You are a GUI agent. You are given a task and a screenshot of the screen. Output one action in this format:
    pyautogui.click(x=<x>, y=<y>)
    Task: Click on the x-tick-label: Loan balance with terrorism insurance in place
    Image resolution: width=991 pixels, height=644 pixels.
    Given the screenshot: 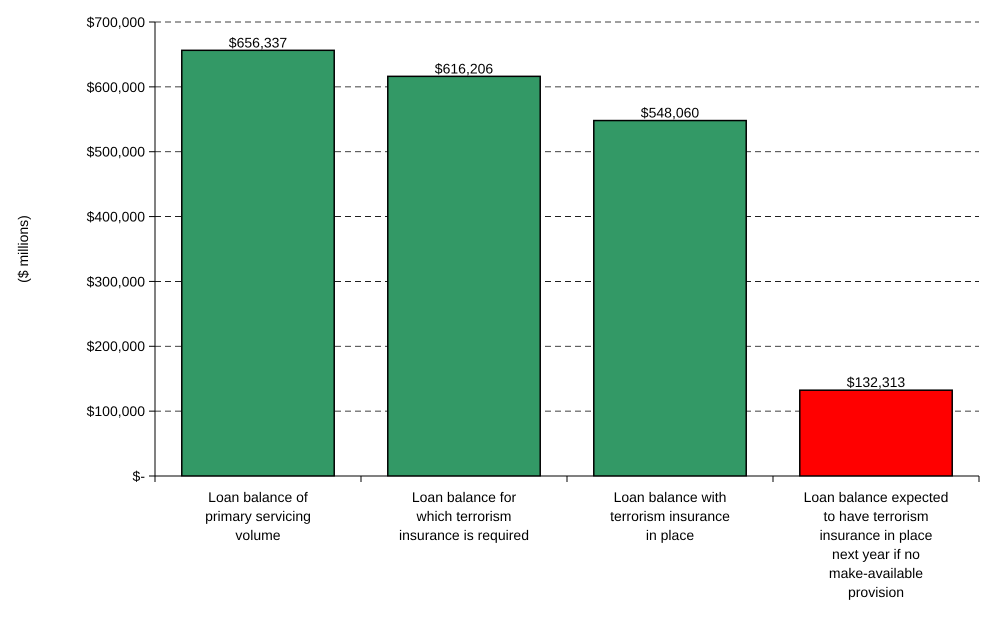 What is the action you would take?
    pyautogui.click(x=670, y=516)
    